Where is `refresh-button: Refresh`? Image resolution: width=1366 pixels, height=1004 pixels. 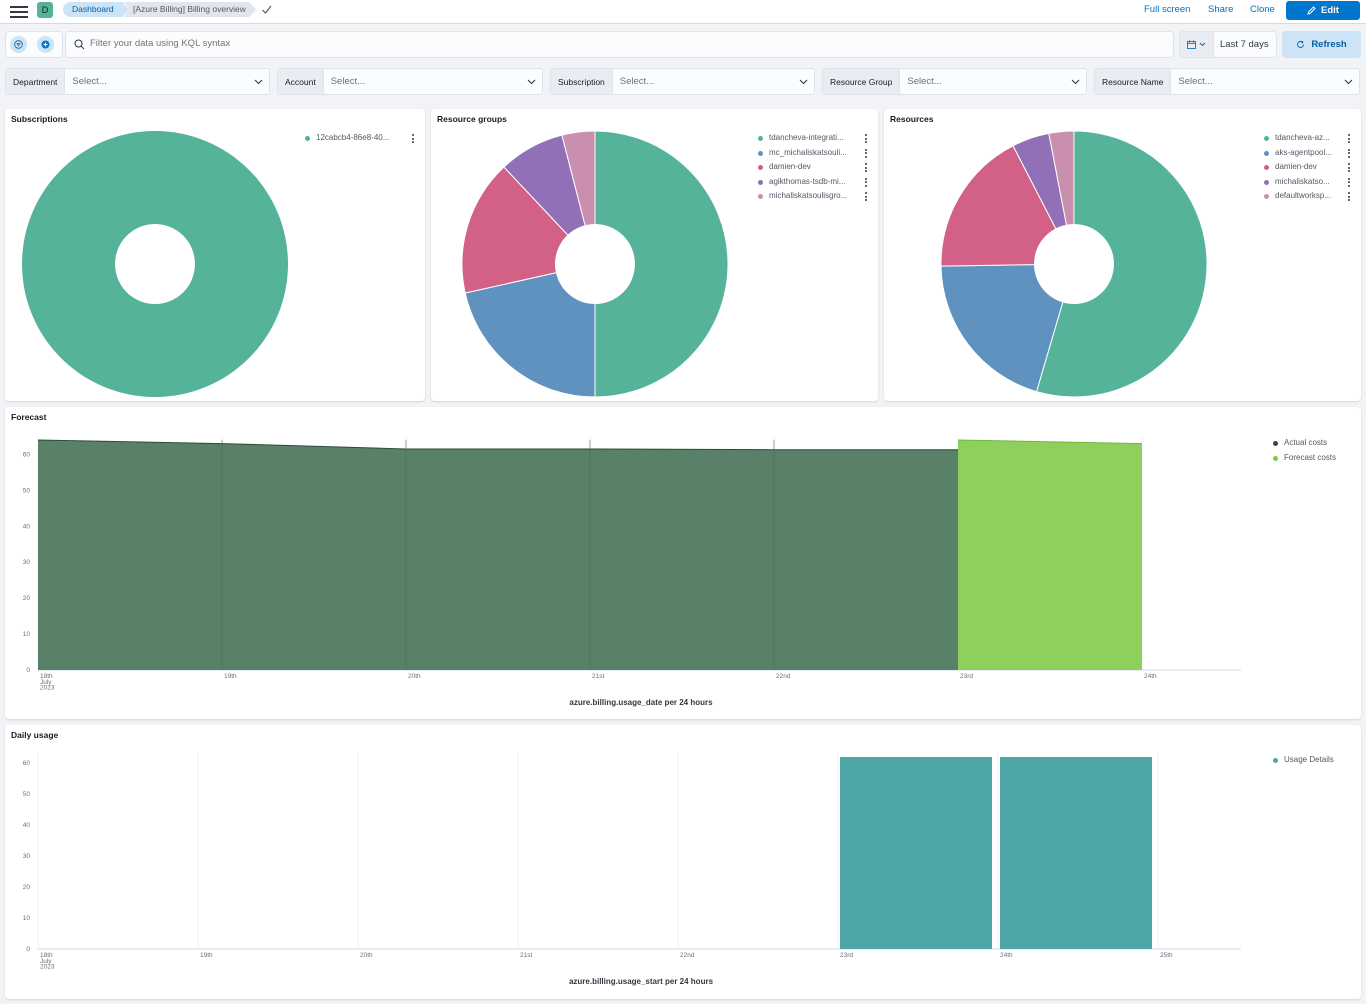 refresh-button: Refresh is located at coordinates (1321, 44).